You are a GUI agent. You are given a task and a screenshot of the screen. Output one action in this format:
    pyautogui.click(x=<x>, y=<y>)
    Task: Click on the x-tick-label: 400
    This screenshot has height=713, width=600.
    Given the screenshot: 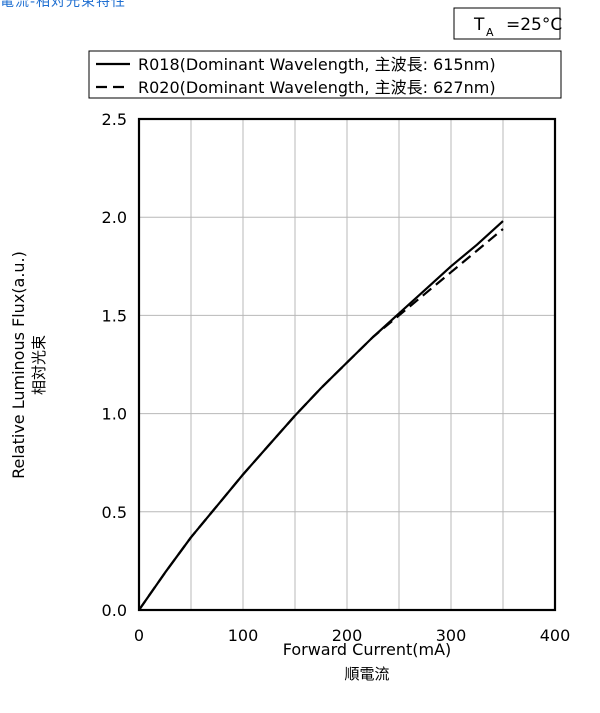 What is the action you would take?
    pyautogui.click(x=555, y=635)
    